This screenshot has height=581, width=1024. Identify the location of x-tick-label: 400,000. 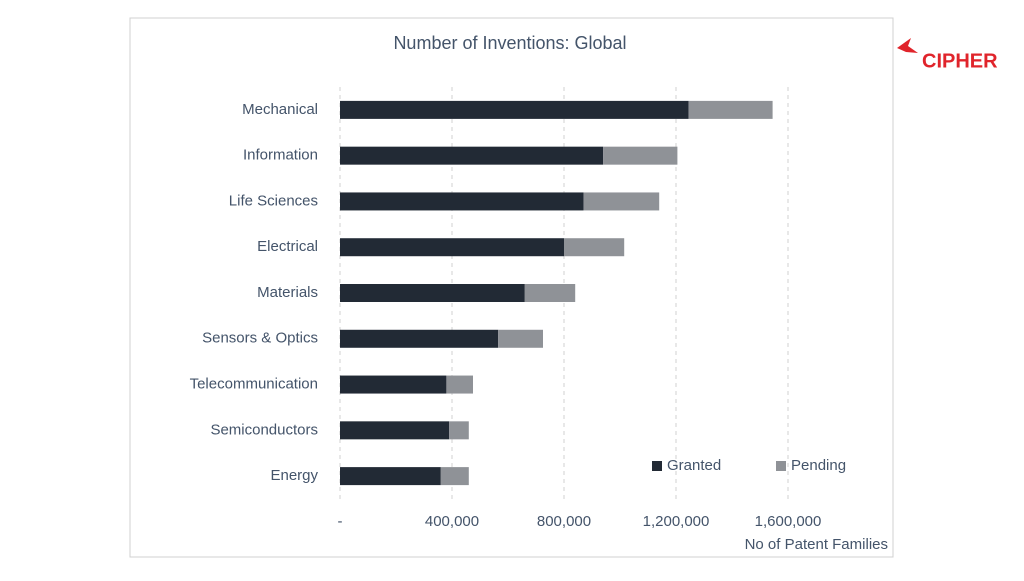
(452, 521).